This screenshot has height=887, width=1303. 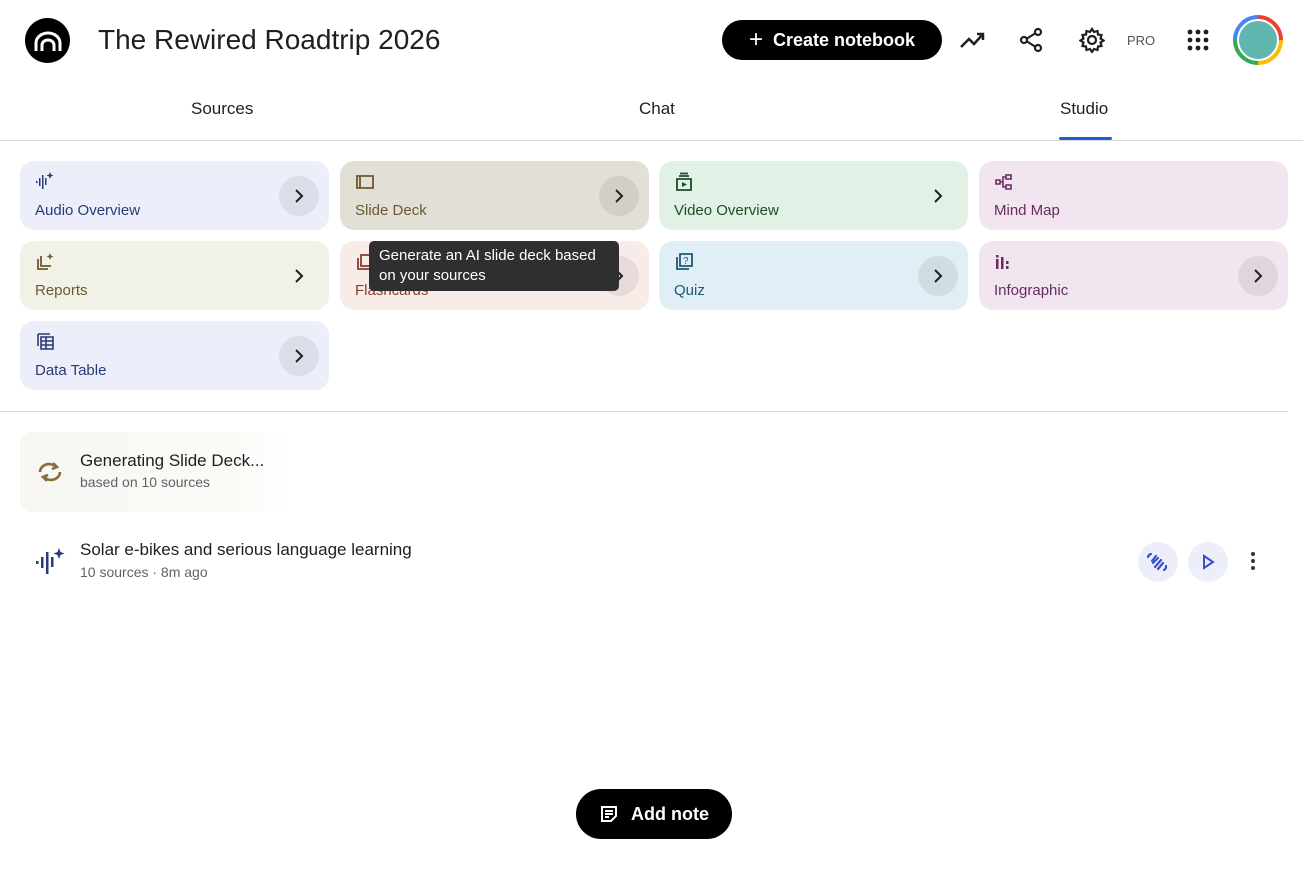 I want to click on section-divider, so click(x=644, y=411).